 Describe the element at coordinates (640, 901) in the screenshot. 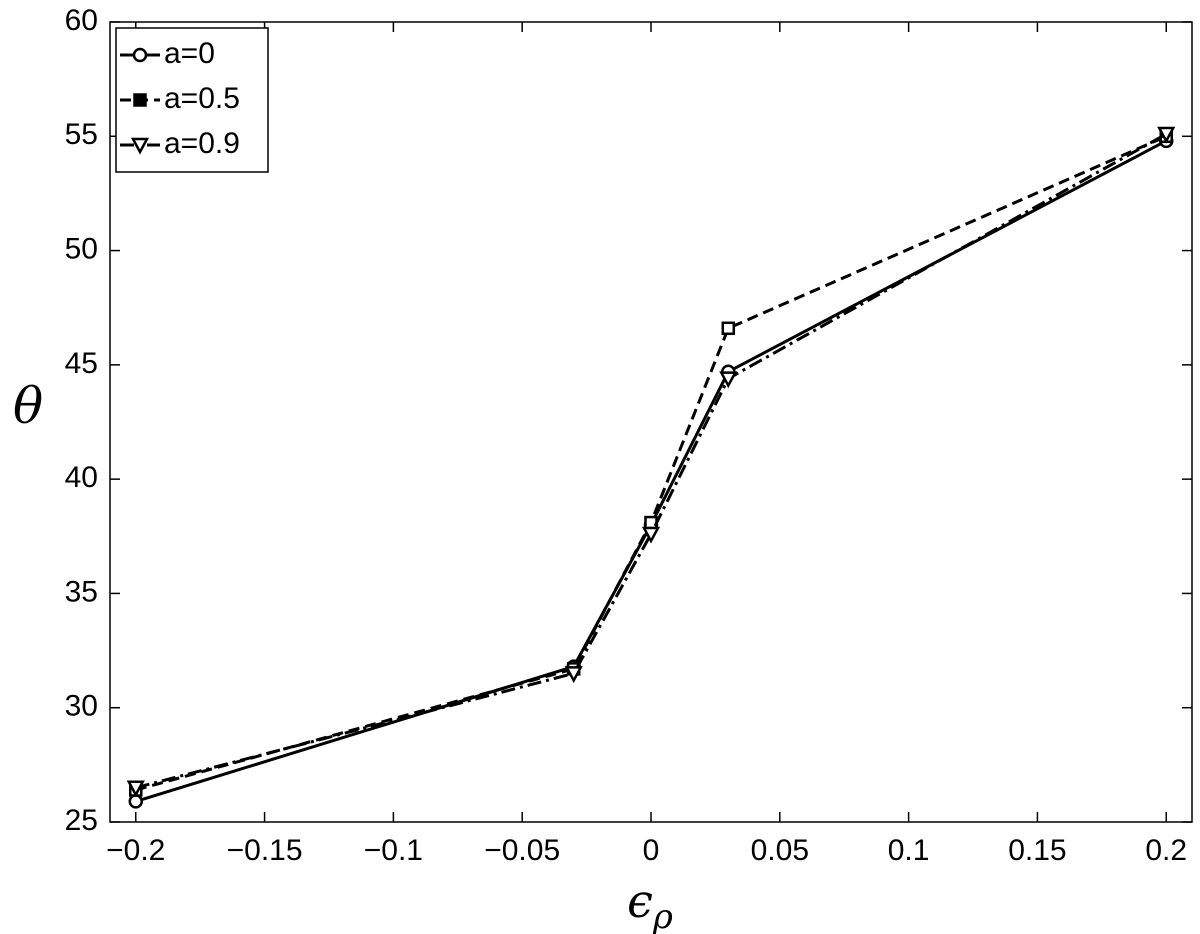

I see `x-axis-label-symbol: ϵ` at that location.